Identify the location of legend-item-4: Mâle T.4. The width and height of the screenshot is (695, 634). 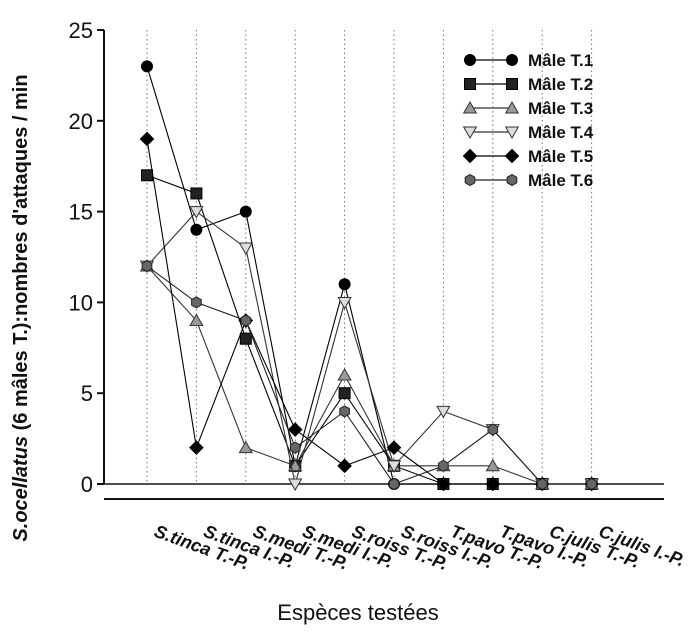
(528, 132).